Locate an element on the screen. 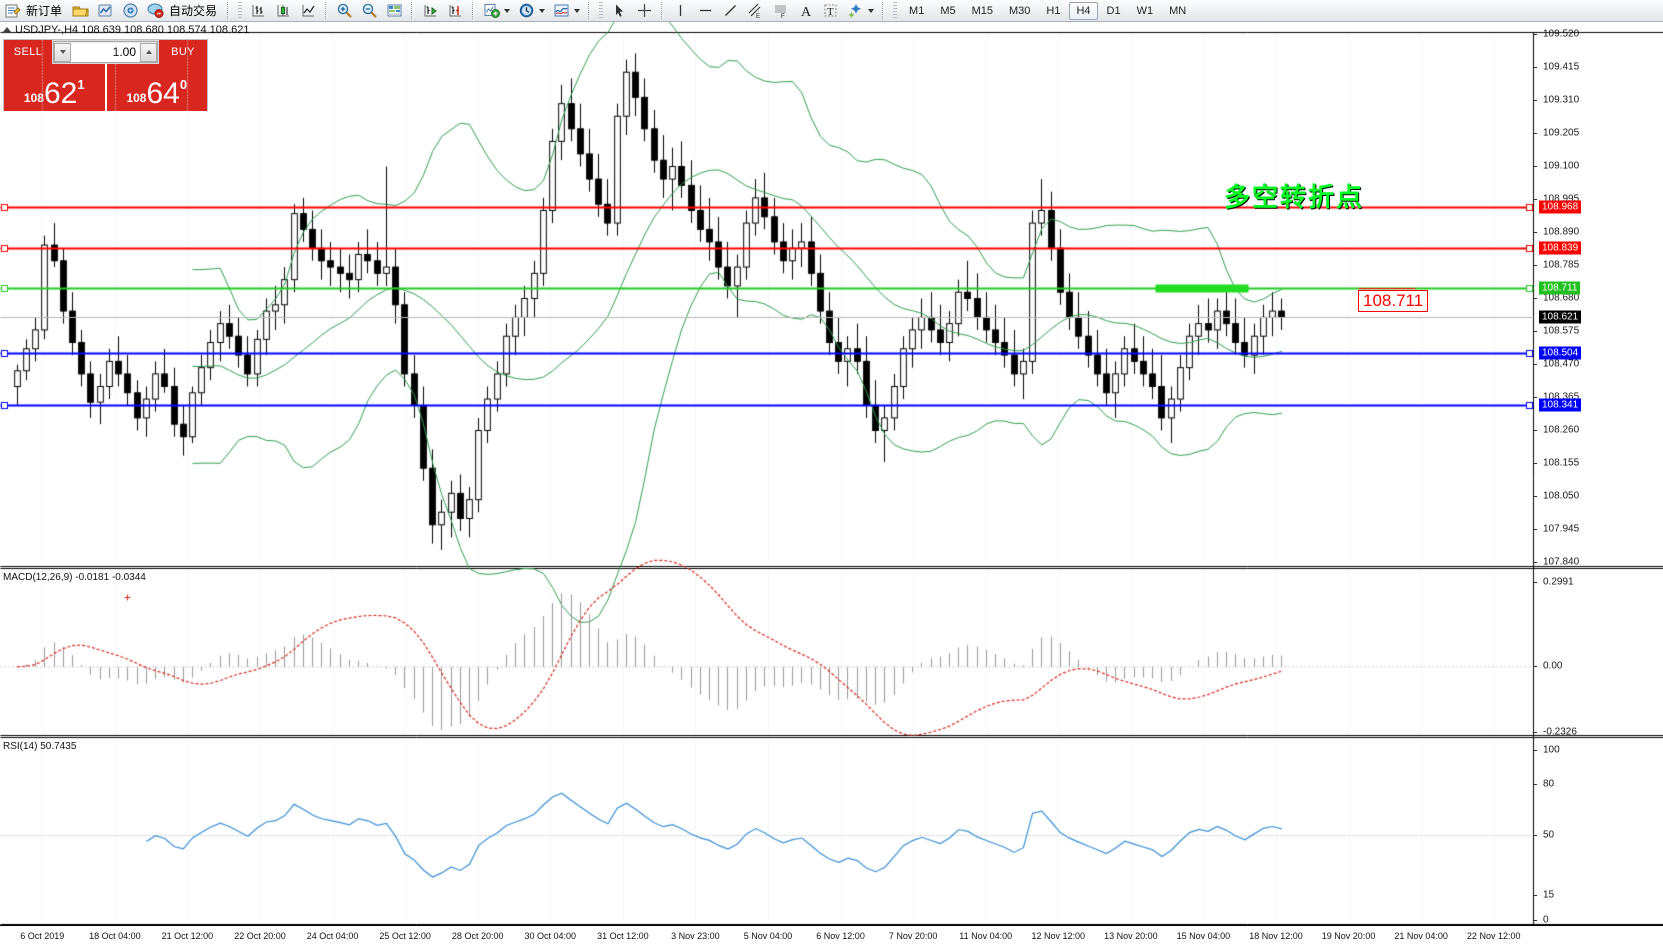 The width and height of the screenshot is (1663, 946). hline-tool-button is located at coordinates (705, 11).